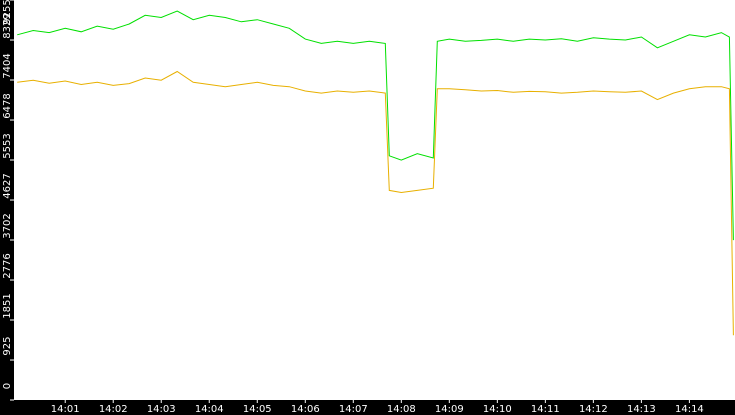  Describe the element at coordinates (449, 409) in the screenshot. I see `x-tick-label: 14:09` at that location.